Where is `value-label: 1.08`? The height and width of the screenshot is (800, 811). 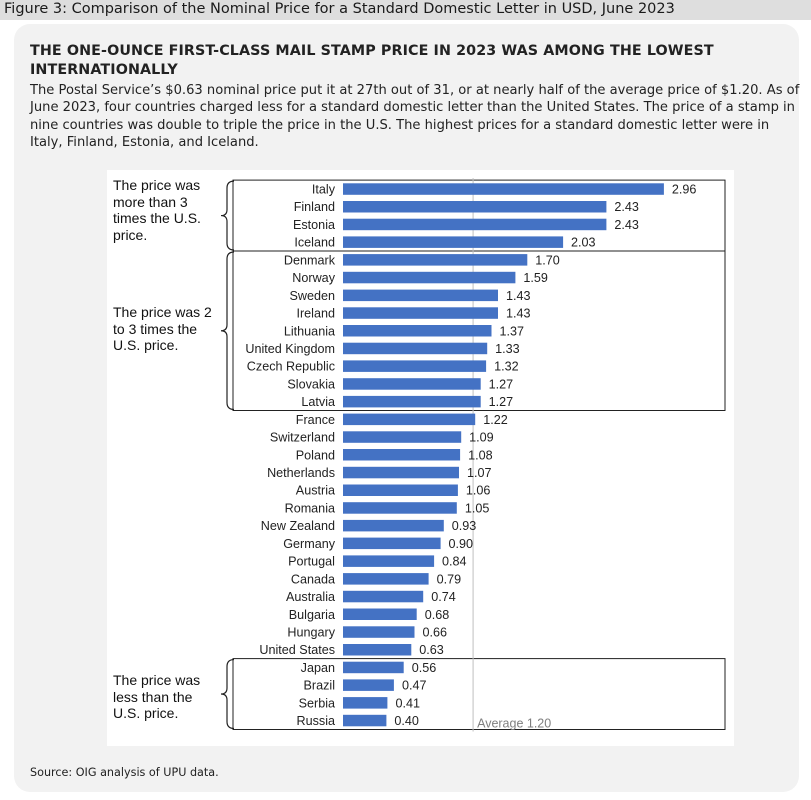
value-label: 1.08 is located at coordinates (480, 455).